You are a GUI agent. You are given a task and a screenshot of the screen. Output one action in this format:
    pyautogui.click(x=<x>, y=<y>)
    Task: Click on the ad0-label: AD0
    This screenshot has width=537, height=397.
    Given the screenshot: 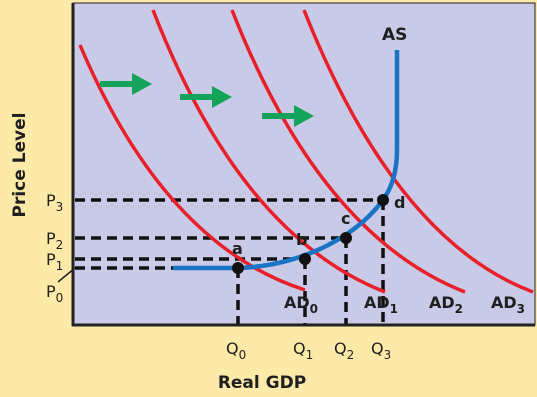 What is the action you would take?
    pyautogui.click(x=301, y=304)
    